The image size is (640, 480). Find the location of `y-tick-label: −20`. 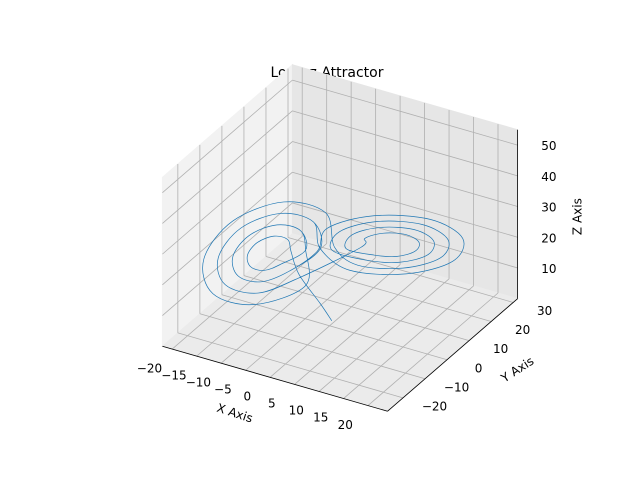

y-tick-label: −20 is located at coordinates (434, 406).